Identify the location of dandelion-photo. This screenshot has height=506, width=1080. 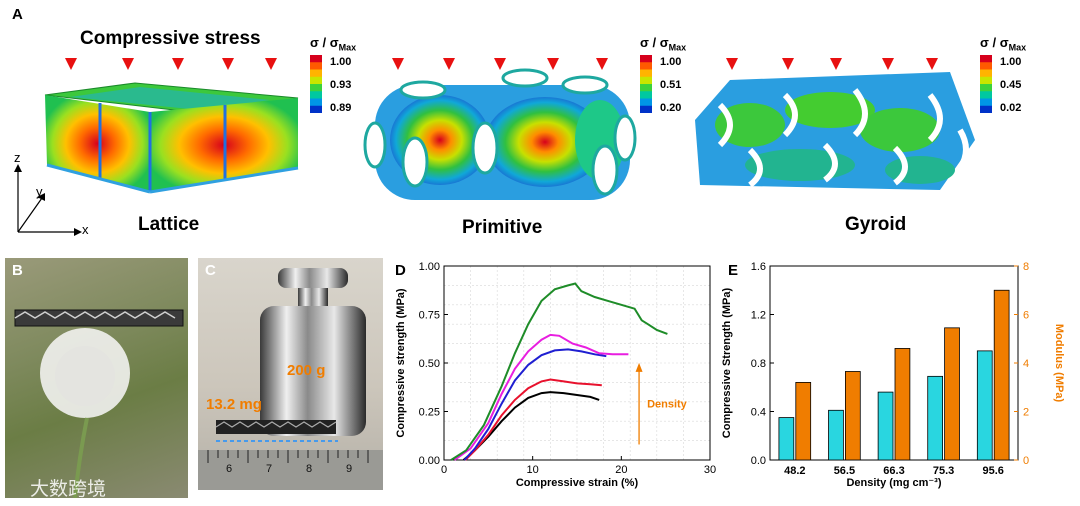
(96, 378).